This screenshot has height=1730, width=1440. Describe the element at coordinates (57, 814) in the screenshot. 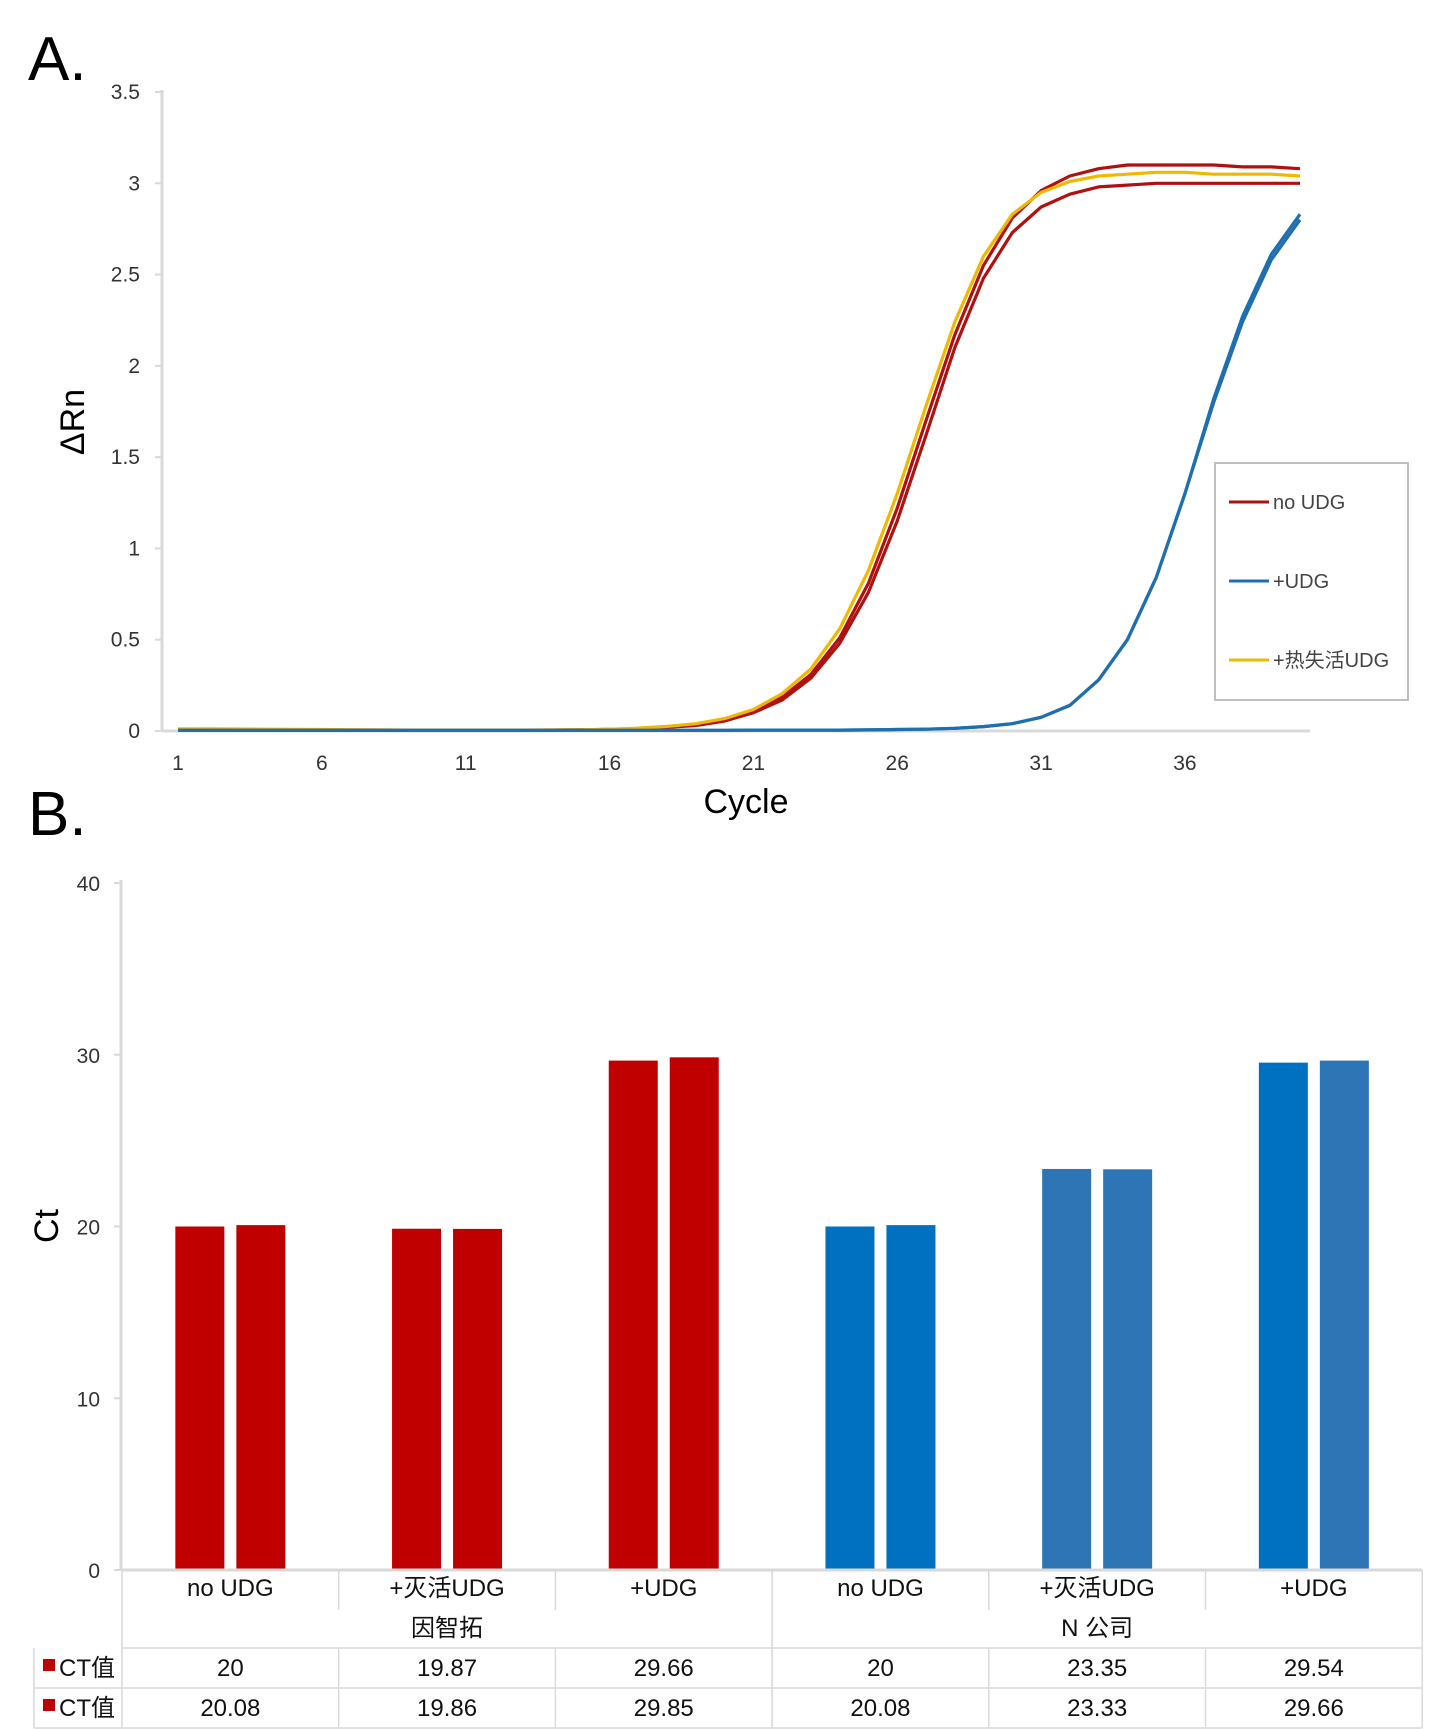

I see `panel-b-label: B.` at that location.